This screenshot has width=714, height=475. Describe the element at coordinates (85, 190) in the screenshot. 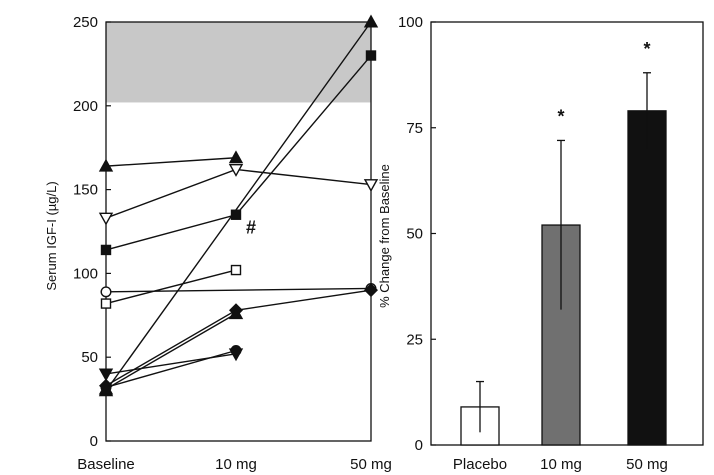

I see `left-y-tick-label: 150` at that location.